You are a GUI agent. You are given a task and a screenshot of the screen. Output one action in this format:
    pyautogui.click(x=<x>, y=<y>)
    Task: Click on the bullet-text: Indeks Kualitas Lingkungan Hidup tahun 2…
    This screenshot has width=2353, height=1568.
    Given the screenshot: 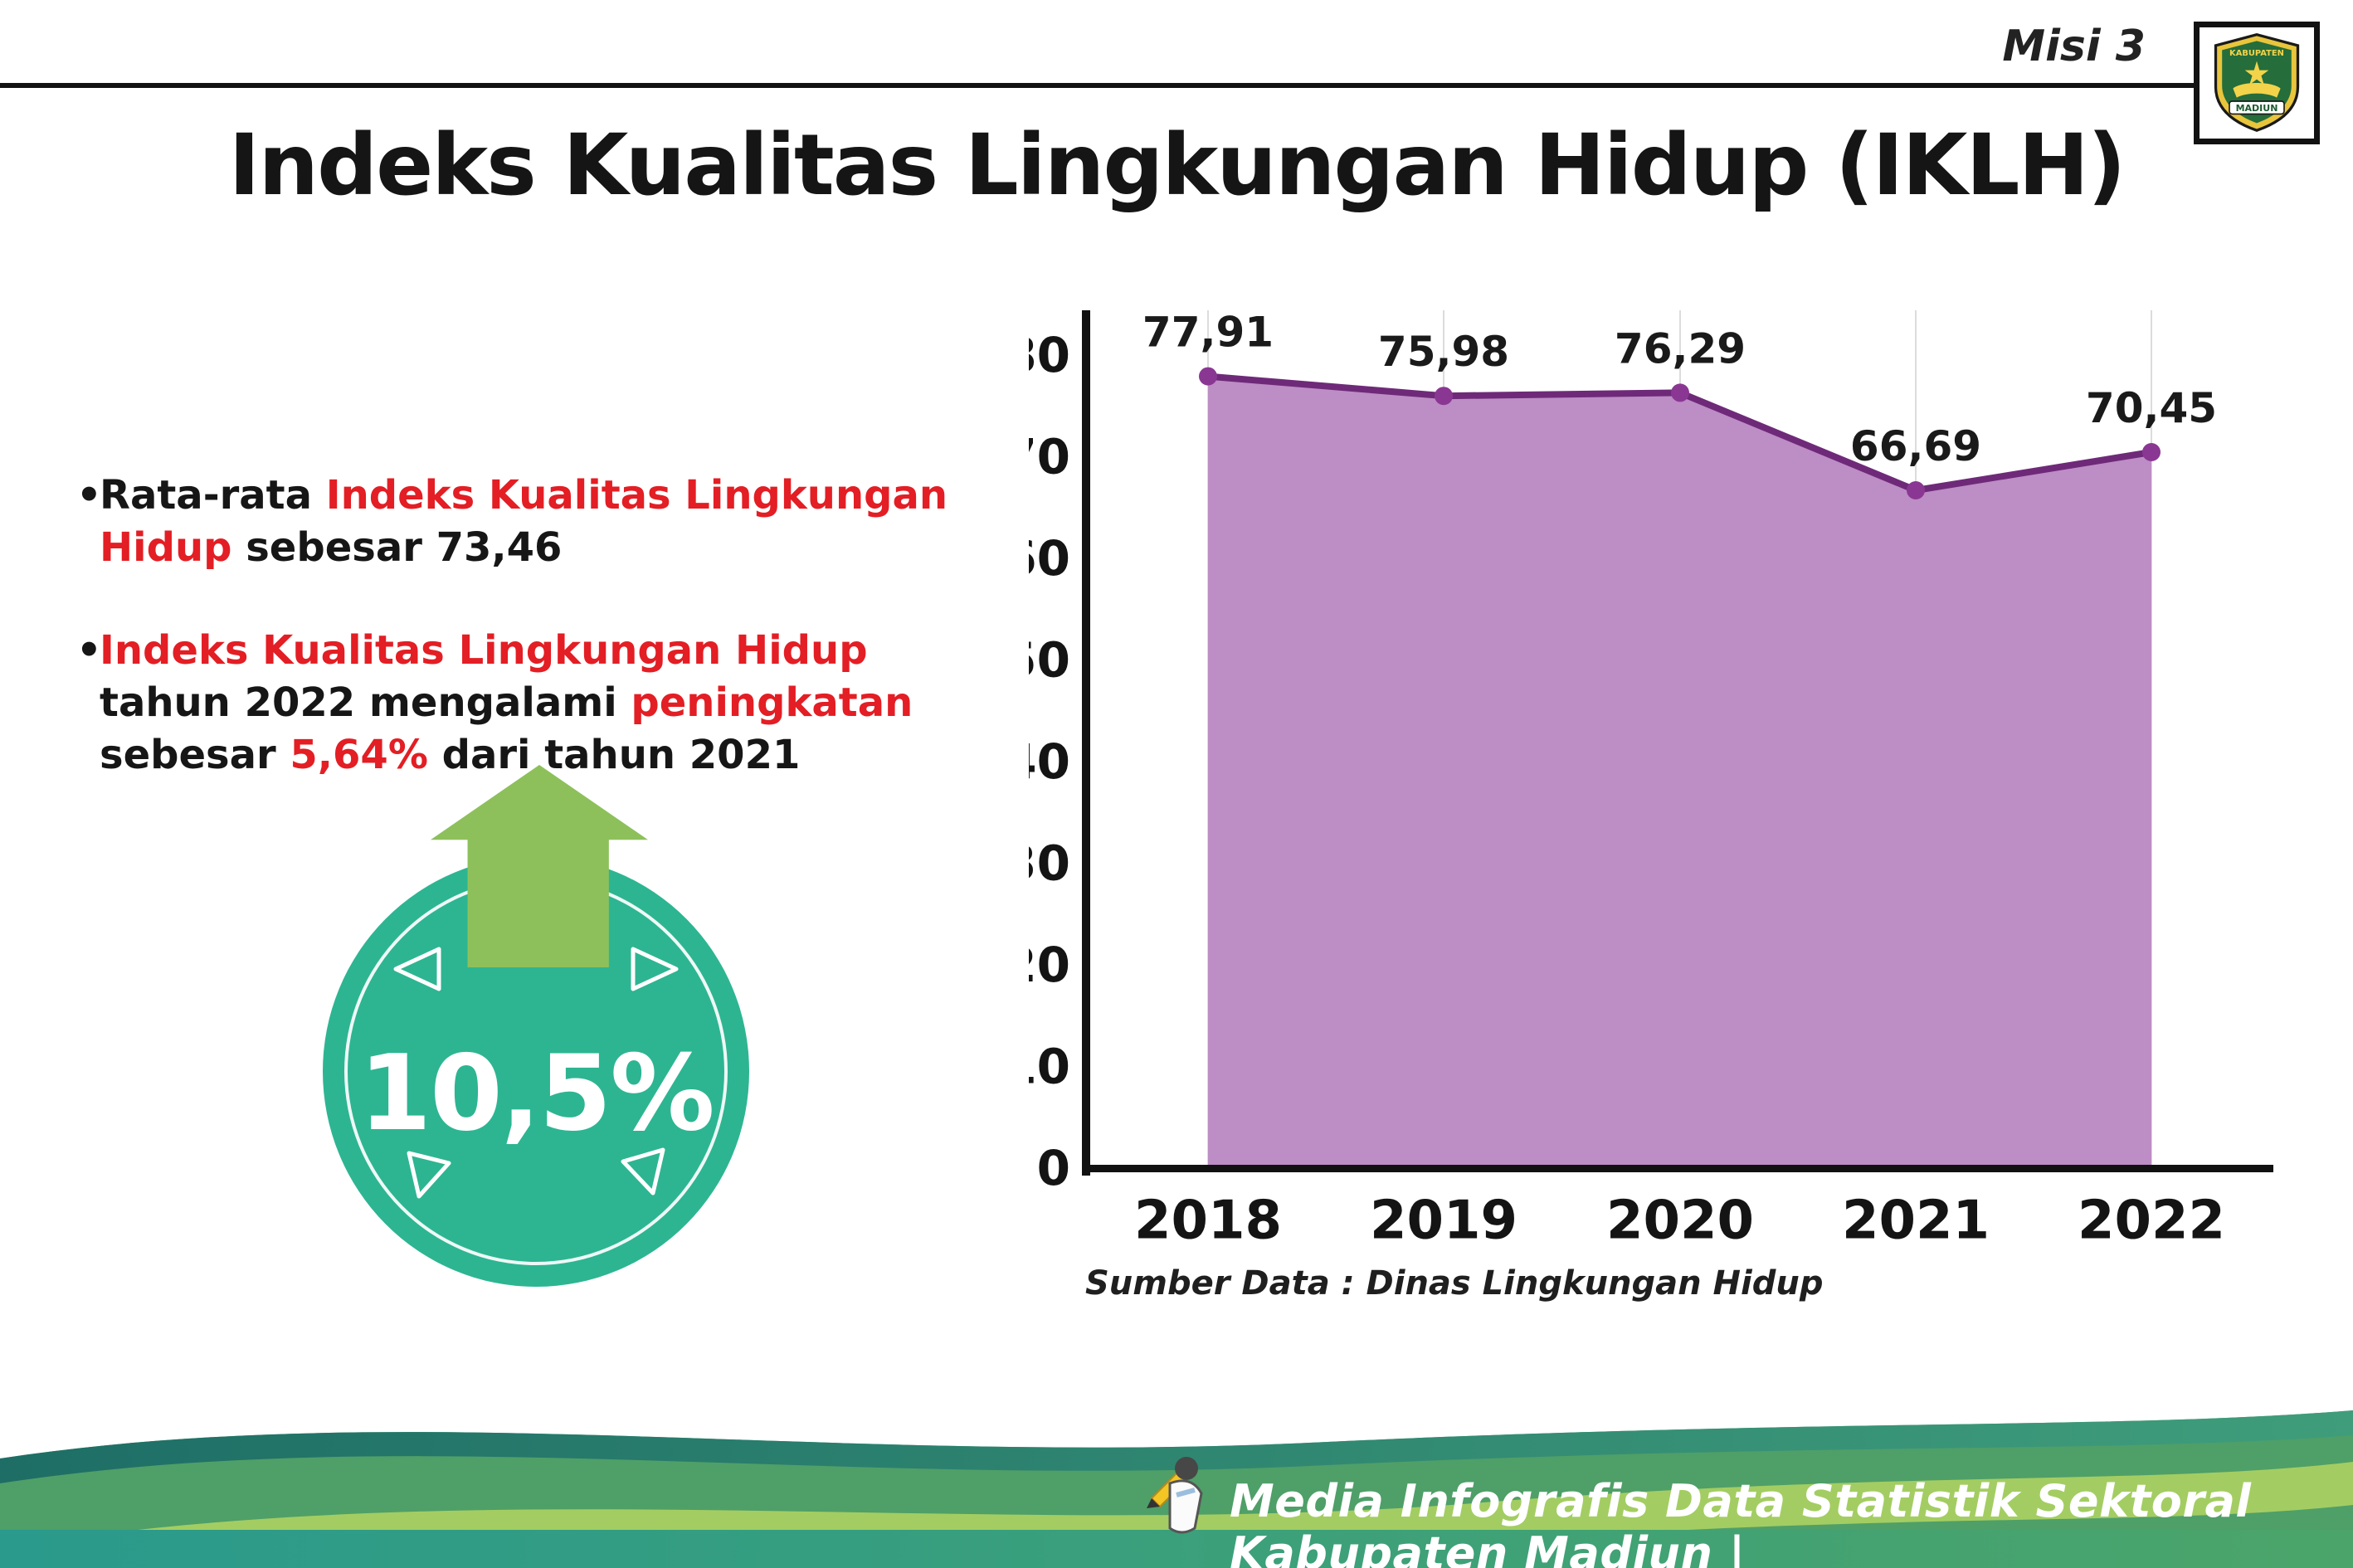 What is the action you would take?
    pyautogui.click(x=506, y=703)
    